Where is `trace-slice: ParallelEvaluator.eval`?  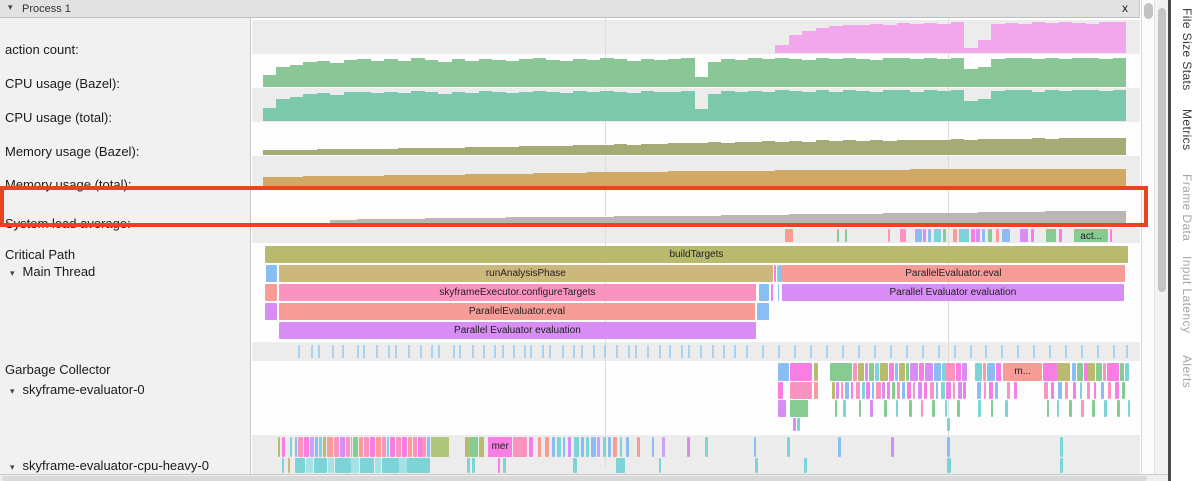
trace-slice: ParallelEvaluator.eval is located at coordinates (516, 311).